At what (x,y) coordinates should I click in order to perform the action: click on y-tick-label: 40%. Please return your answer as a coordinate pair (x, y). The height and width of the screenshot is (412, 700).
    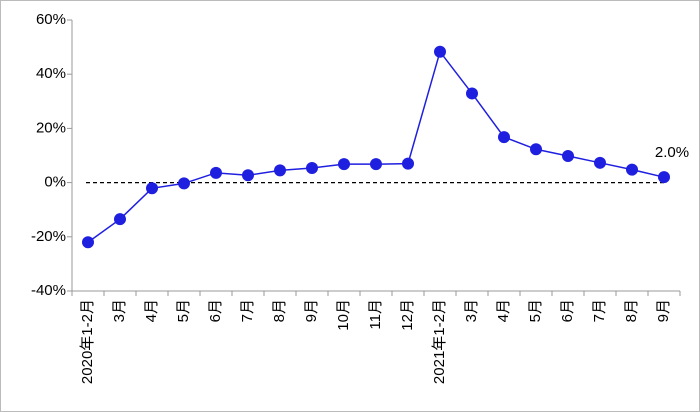
    Looking at the image, I should click on (51, 73).